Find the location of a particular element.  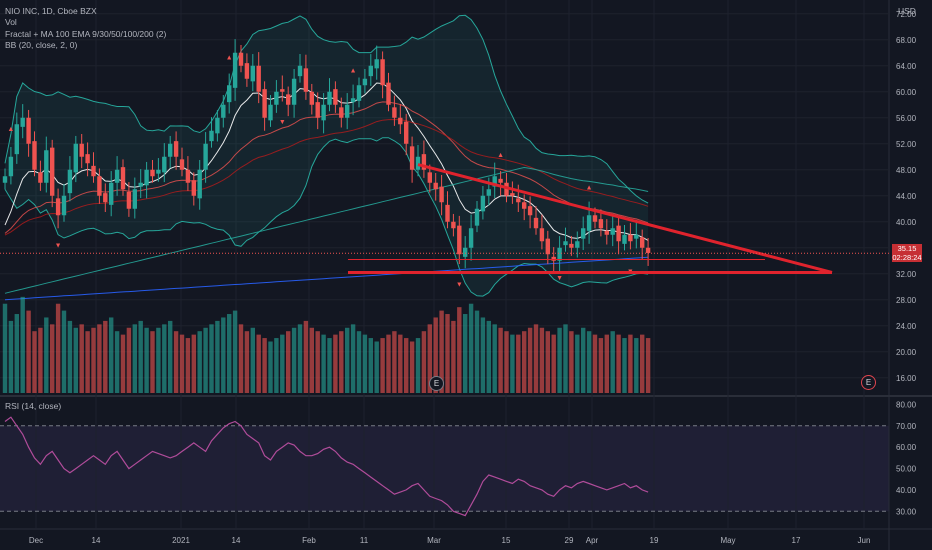

currency-label: USD is located at coordinates (907, 11).